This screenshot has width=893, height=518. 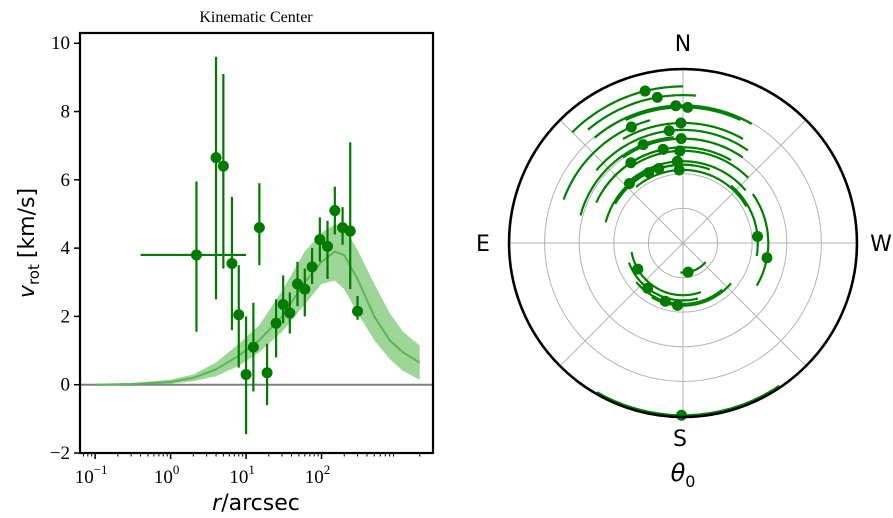 What do you see at coordinates (29, 243) in the screenshot?
I see `y-axis-label: vrot[km/s]` at bounding box center [29, 243].